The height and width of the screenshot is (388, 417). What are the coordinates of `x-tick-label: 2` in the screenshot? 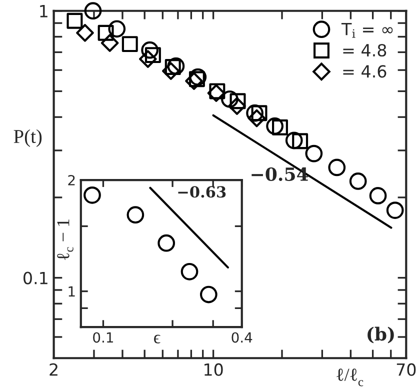 It's located at (54, 369).